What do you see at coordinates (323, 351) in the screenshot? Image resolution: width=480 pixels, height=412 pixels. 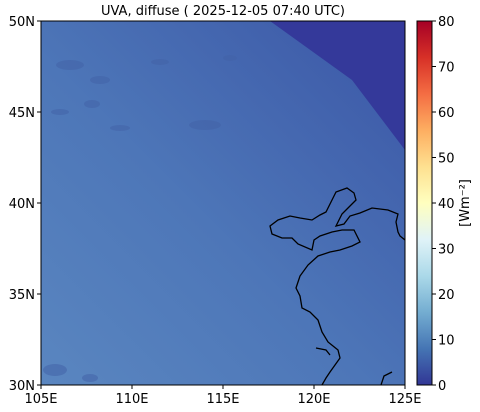 I see `island-coast` at bounding box center [323, 351].